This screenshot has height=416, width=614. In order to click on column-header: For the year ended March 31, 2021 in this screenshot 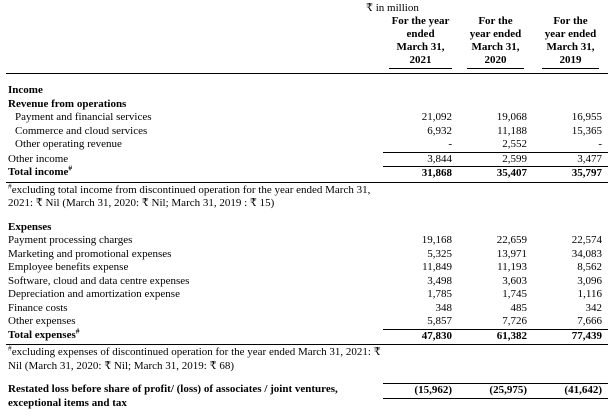, I will do `click(420, 44)`.